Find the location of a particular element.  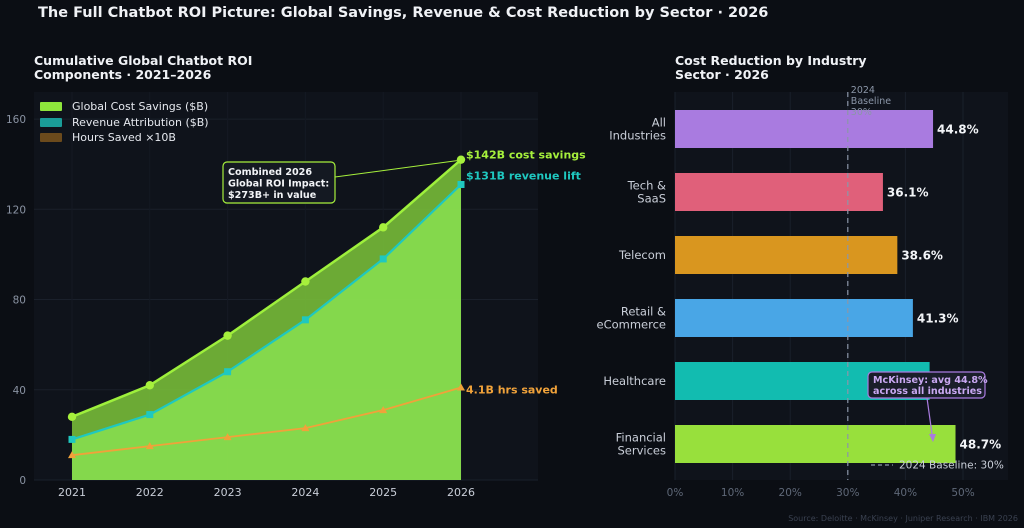

mckinsey-annotation-box is located at coordinates (926, 385).